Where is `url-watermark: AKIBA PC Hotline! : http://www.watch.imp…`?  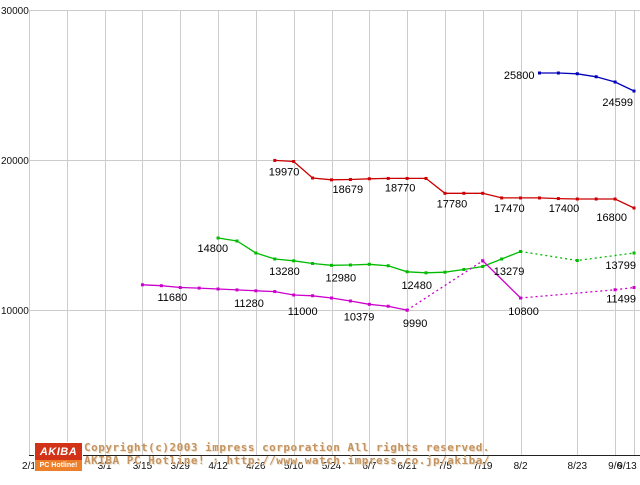
url-watermark: AKIBA PC Hotline! : http://www.watch.imp… is located at coordinates (287, 460).